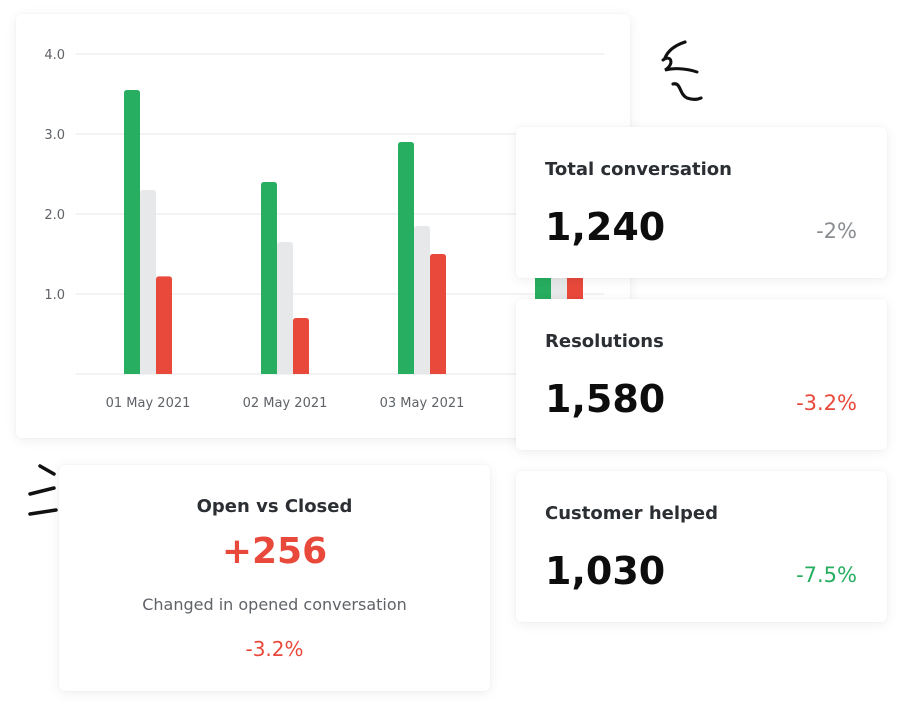 Image resolution: width=903 pixels, height=708 pixels. I want to click on stat-change: -3.2%, so click(826, 403).